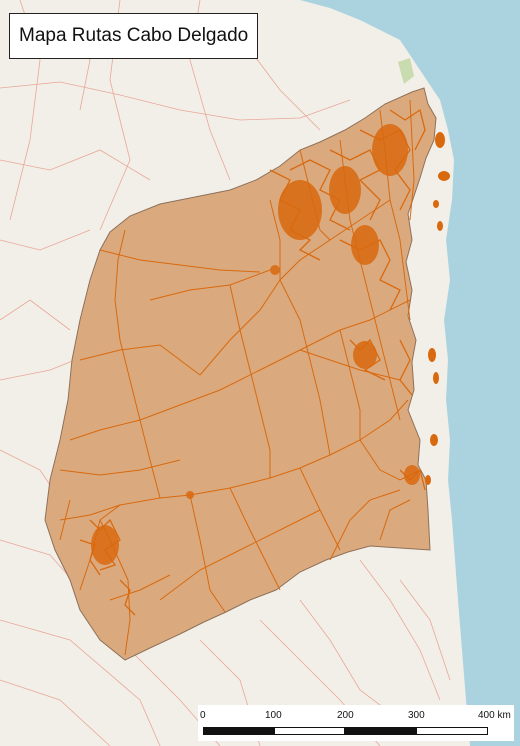  Describe the element at coordinates (416, 715) in the screenshot. I see `scale-label-300: 300` at that location.